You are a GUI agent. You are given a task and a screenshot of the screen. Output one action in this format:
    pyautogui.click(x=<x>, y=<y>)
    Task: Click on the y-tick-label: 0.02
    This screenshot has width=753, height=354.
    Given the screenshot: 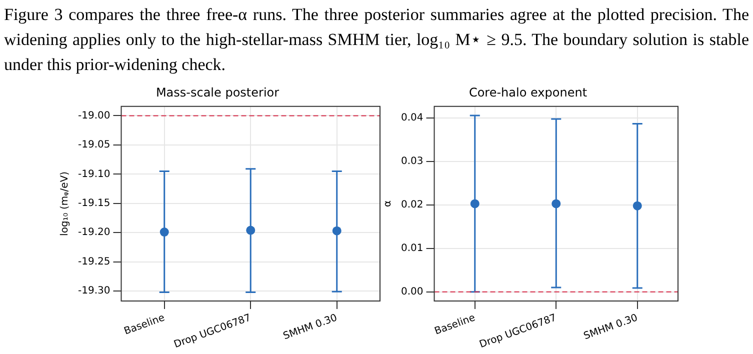 What is the action you would take?
    pyautogui.click(x=412, y=205)
    